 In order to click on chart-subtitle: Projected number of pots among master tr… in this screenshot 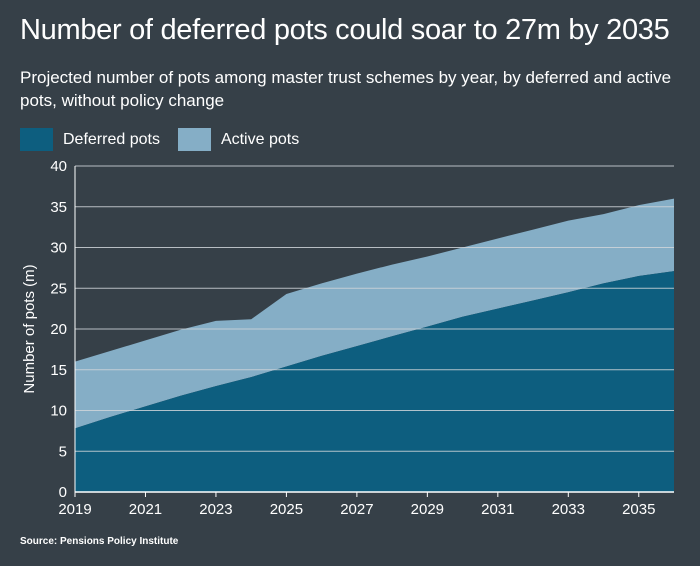, I will do `click(346, 89)`.